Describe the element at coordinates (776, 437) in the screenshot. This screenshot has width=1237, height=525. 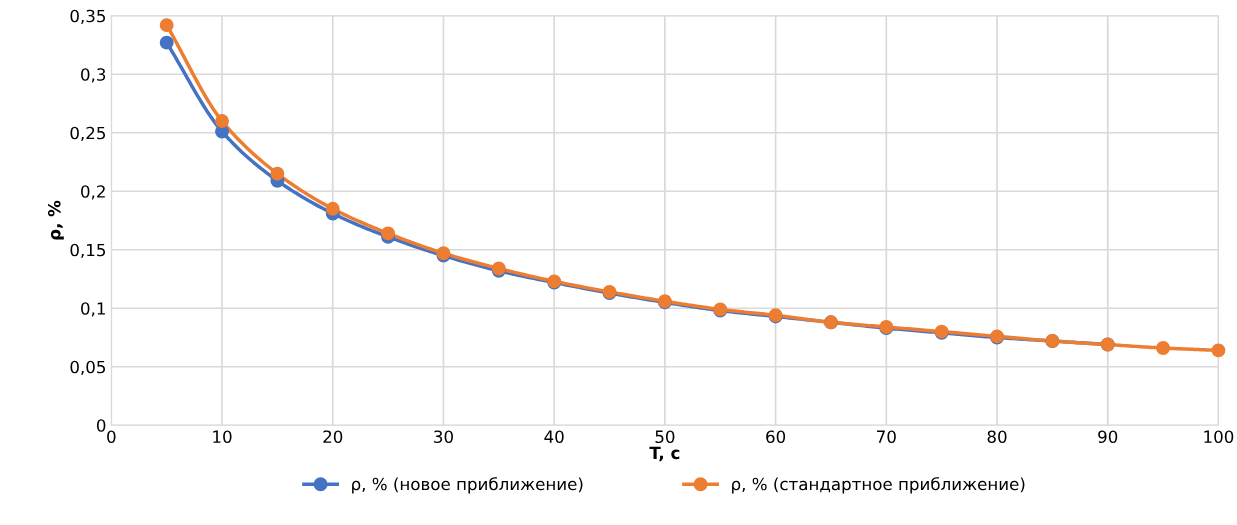
I see `x-tick-label: 60` at that location.